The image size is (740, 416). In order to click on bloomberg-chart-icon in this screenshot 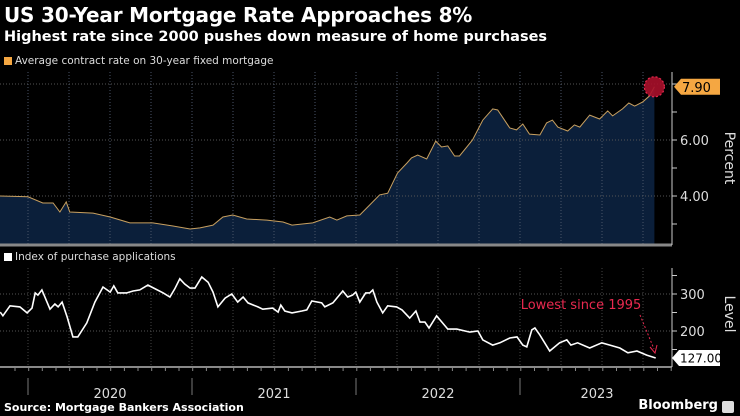, I will do `click(728, 407)`.